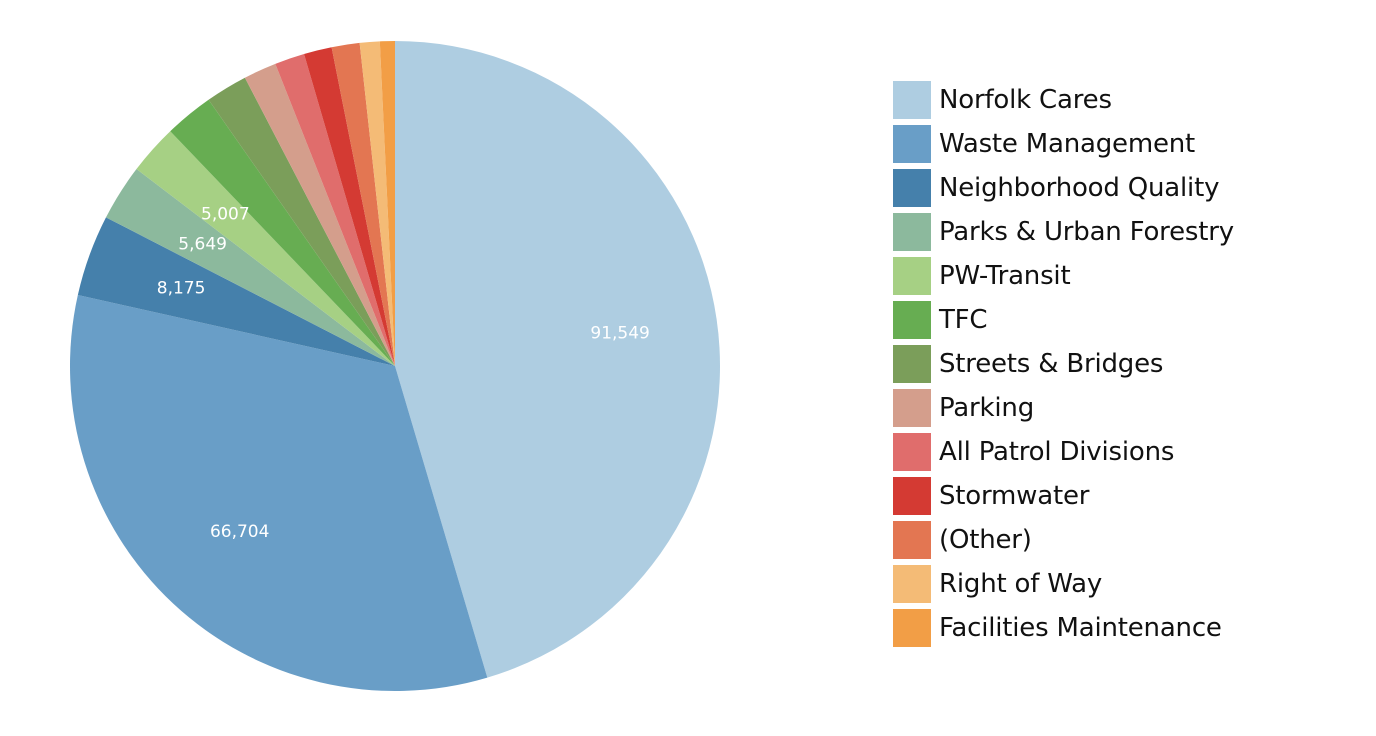 The height and width of the screenshot is (736, 1376). What do you see at coordinates (225, 214) in the screenshot?
I see `slice-value-label-pw-transit: 5,007` at bounding box center [225, 214].